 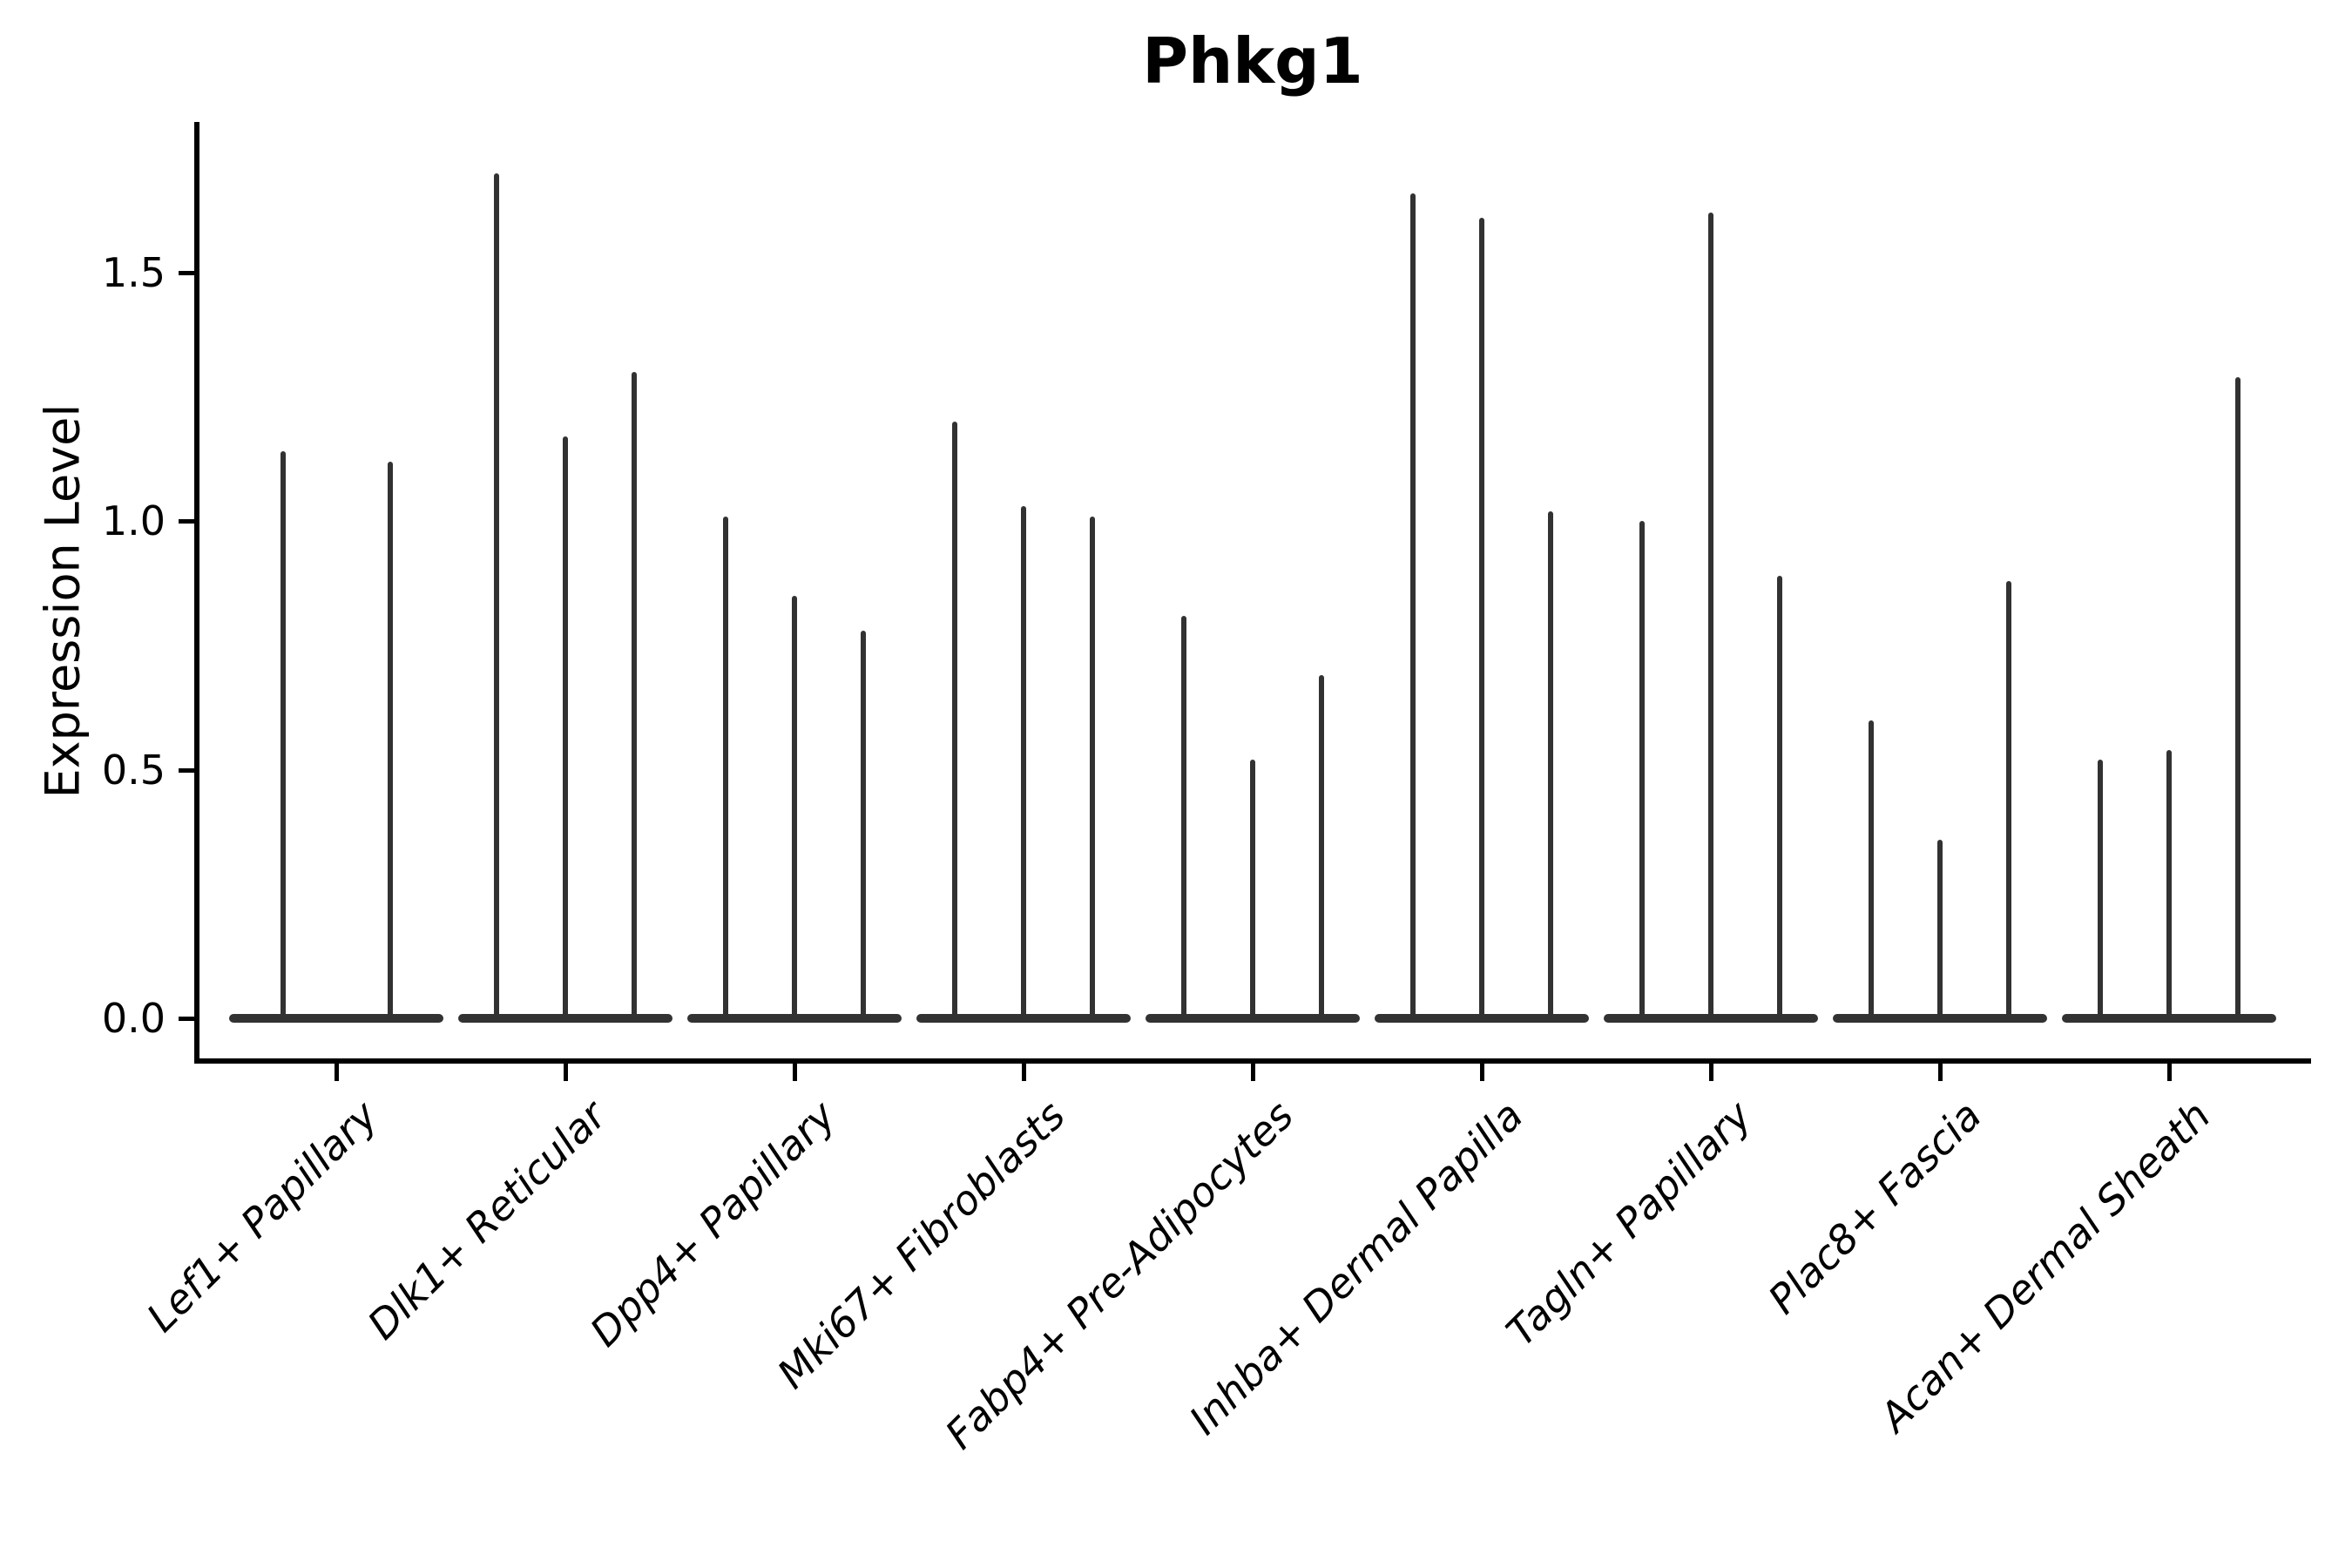 I want to click on x-axis-spine, so click(x=1252, y=1061).